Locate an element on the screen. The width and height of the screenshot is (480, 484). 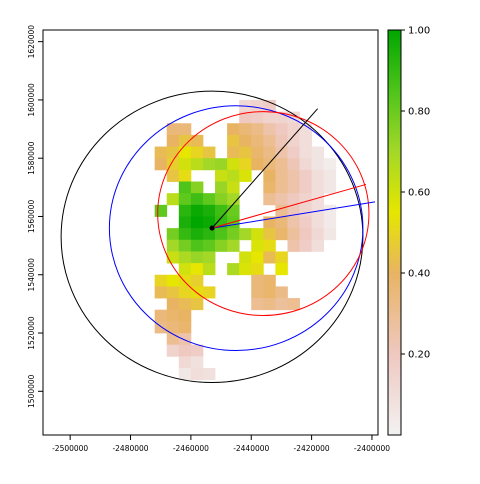
y-tick-label: 1580000 is located at coordinates (31, 158).